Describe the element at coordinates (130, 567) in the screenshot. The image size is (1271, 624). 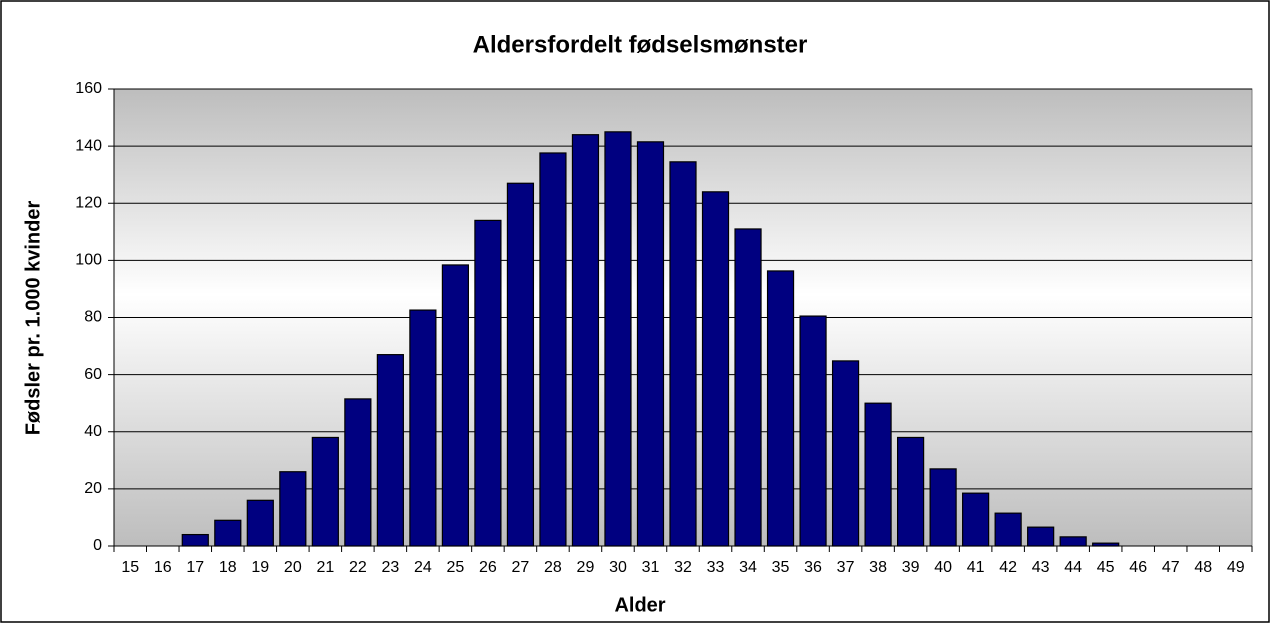
I see `x-tick-label: 15` at that location.